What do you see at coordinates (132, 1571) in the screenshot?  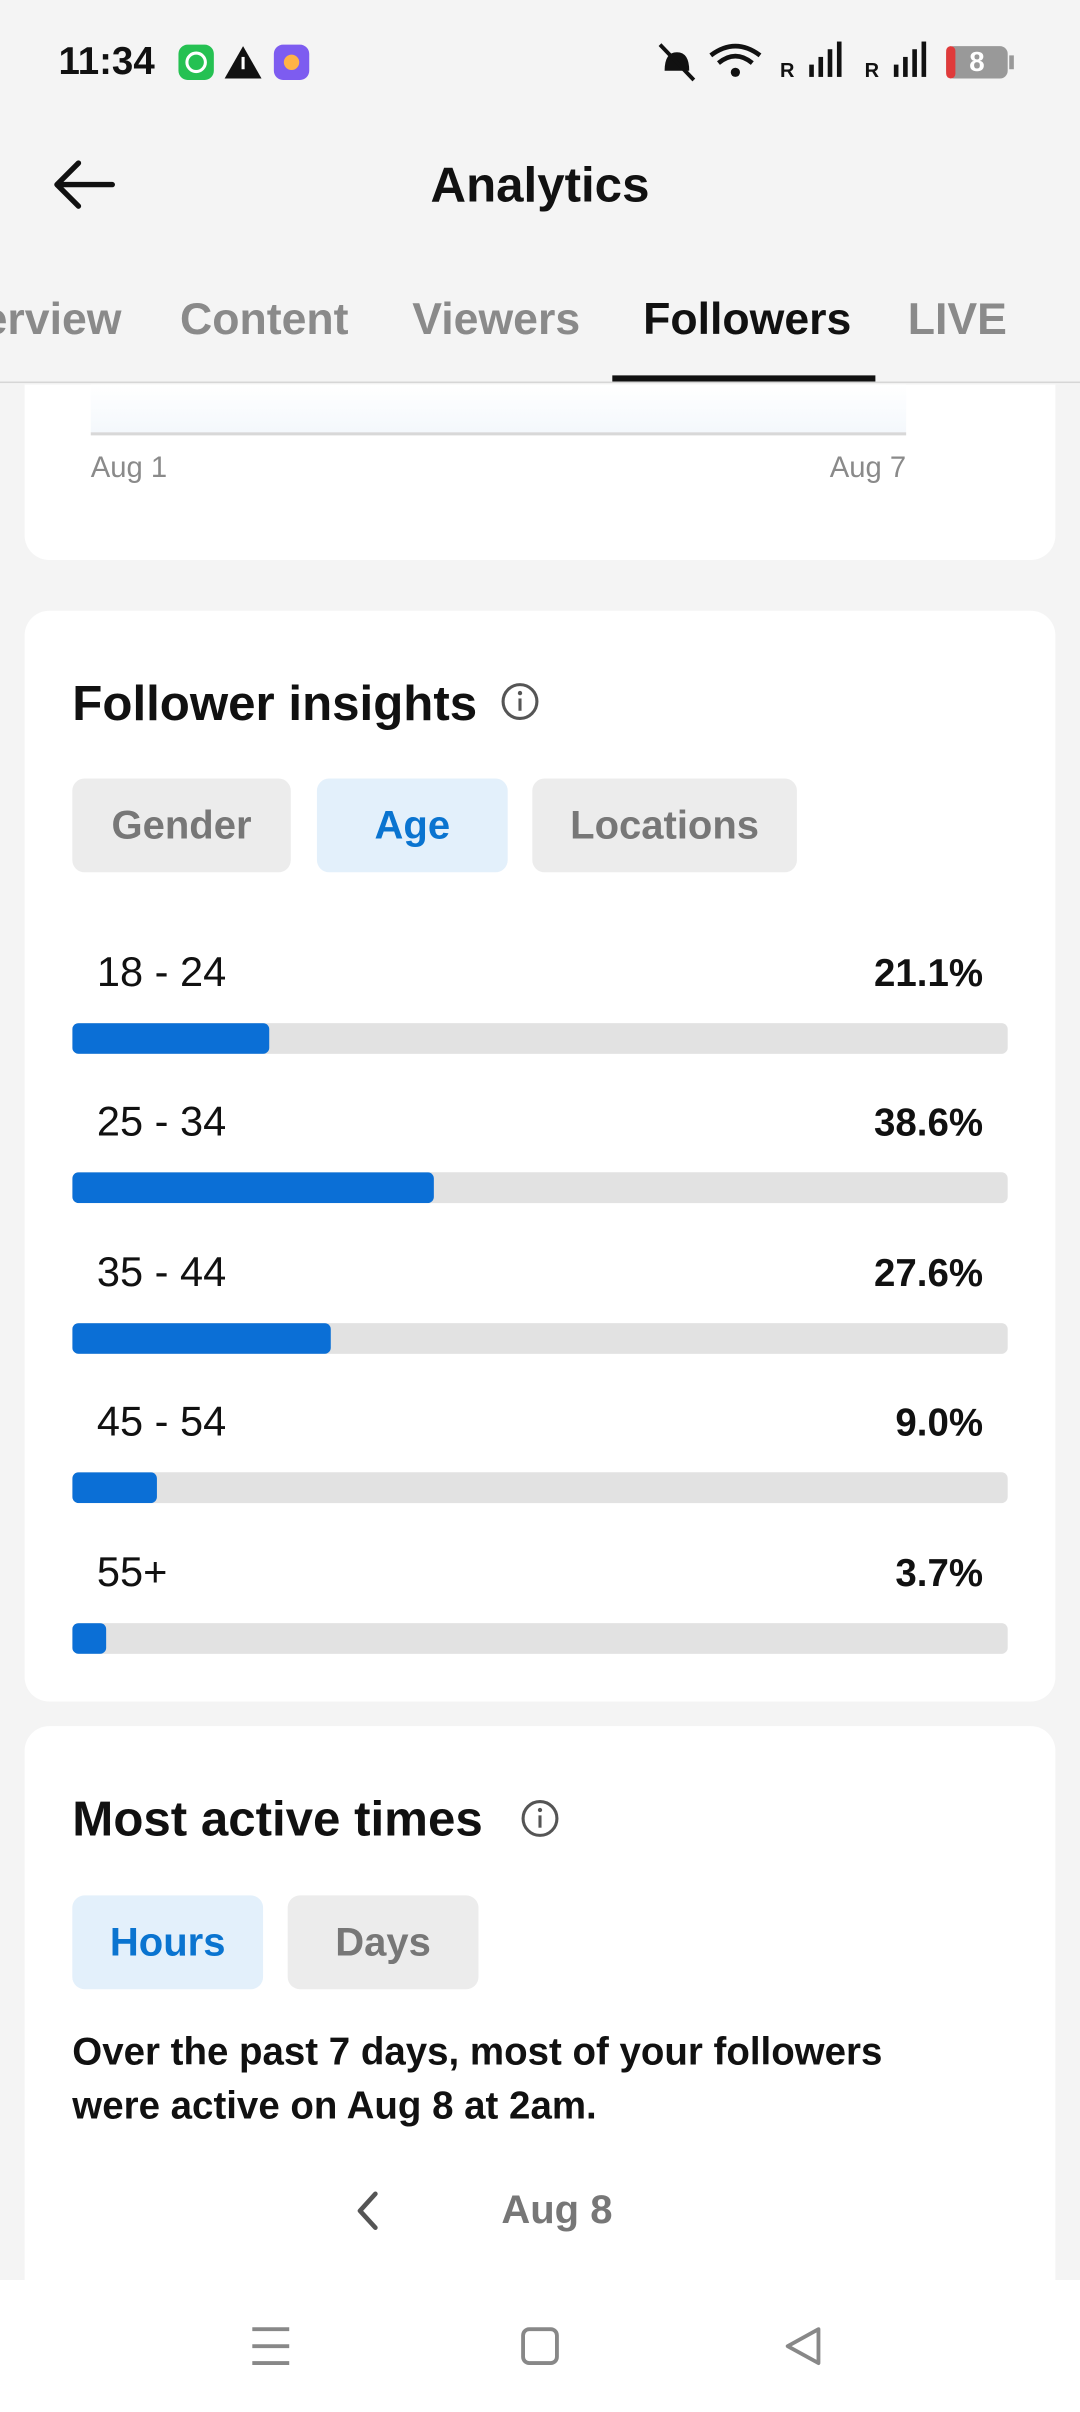 I see `age-label: 55+` at bounding box center [132, 1571].